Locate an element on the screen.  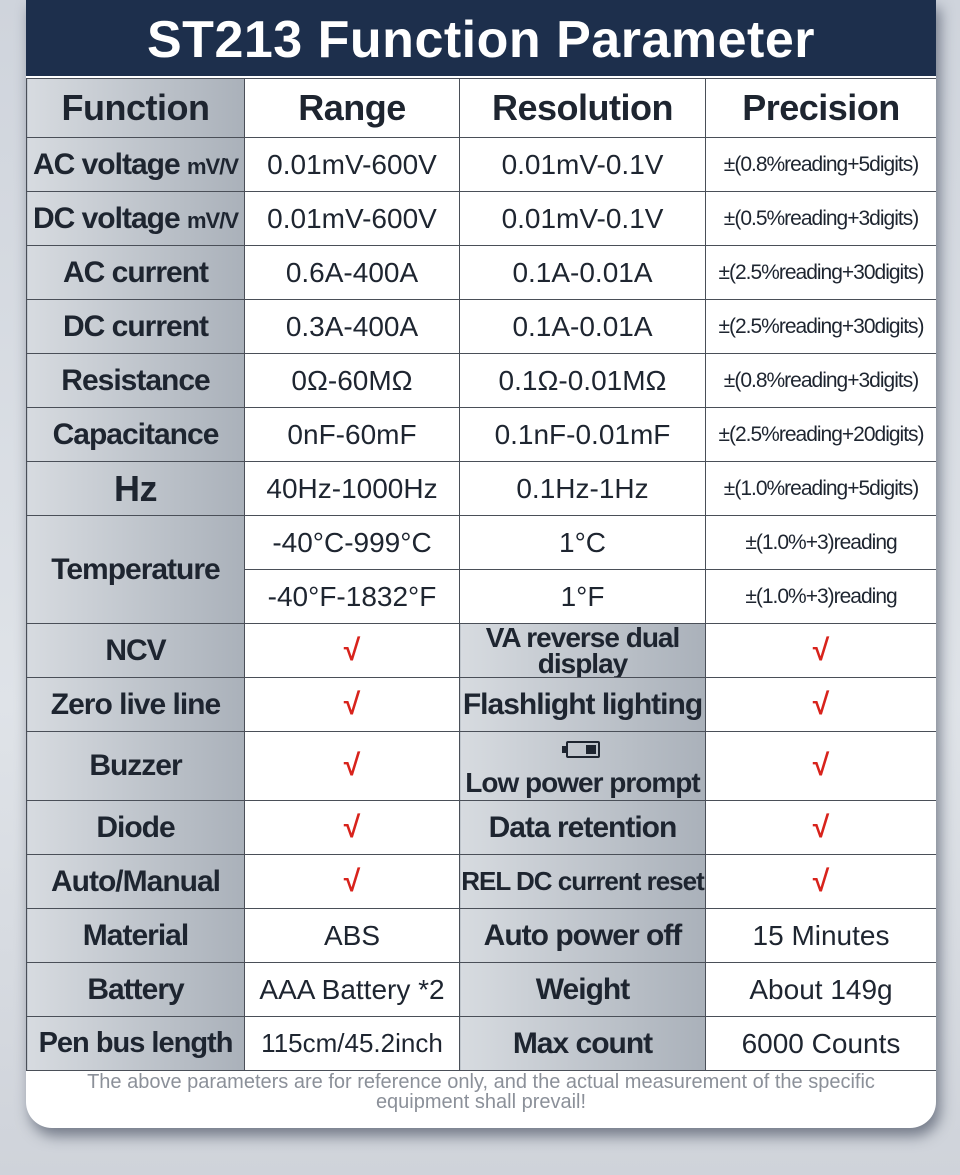
disclaimer-line2: equipment shall prevail! is located at coordinates (481, 1102).